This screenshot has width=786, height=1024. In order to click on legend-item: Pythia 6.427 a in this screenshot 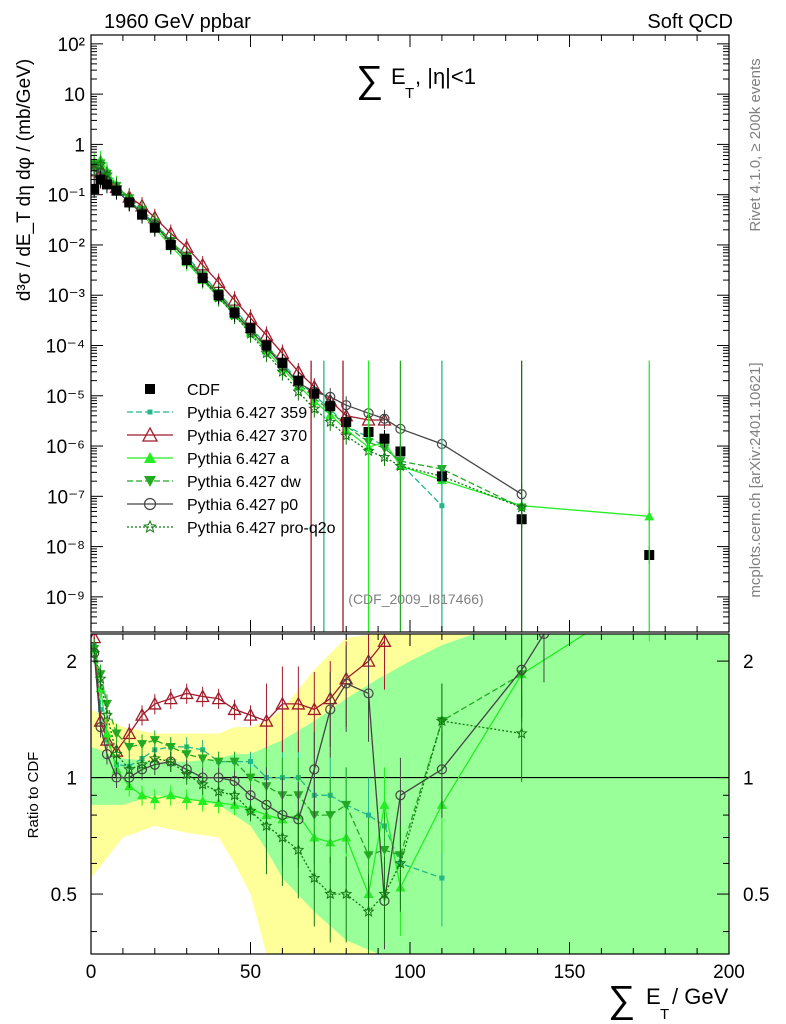, I will do `click(208, 459)`.